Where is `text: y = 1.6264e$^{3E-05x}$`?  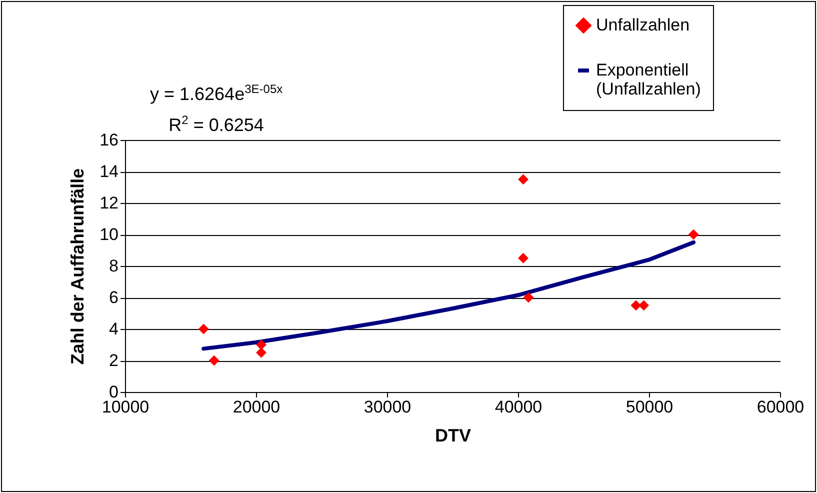 text: y = 1.6264e$^{3E-05x}$ is located at coordinates (216, 93).